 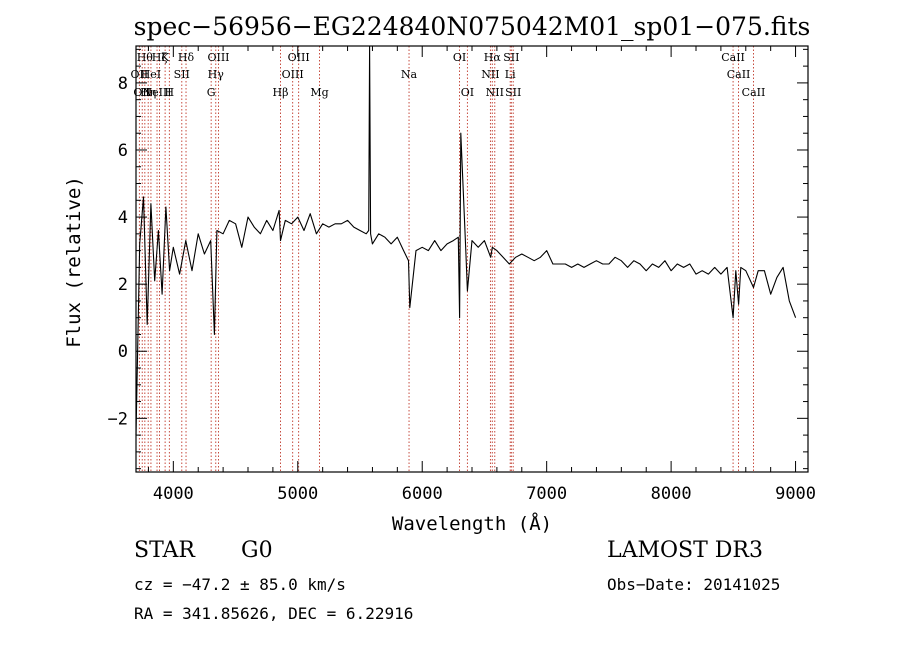 I want to click on line-label-7: K, so click(x=165, y=57).